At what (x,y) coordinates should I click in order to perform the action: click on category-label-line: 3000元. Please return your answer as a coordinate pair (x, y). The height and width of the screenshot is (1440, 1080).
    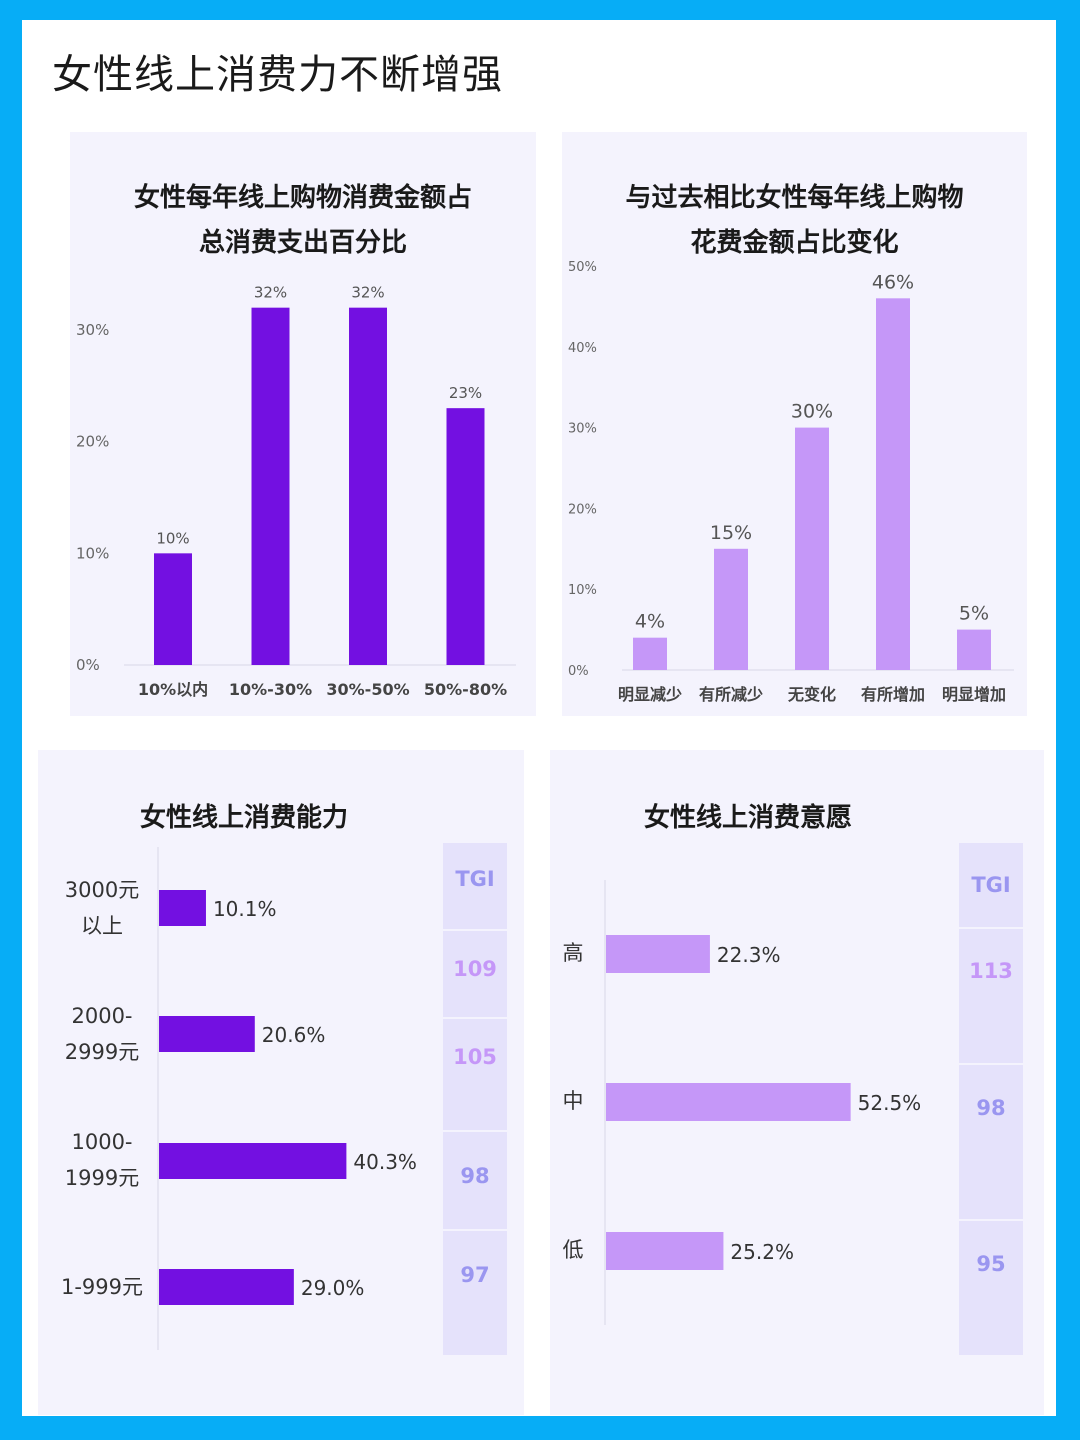
    Looking at the image, I should click on (102, 890).